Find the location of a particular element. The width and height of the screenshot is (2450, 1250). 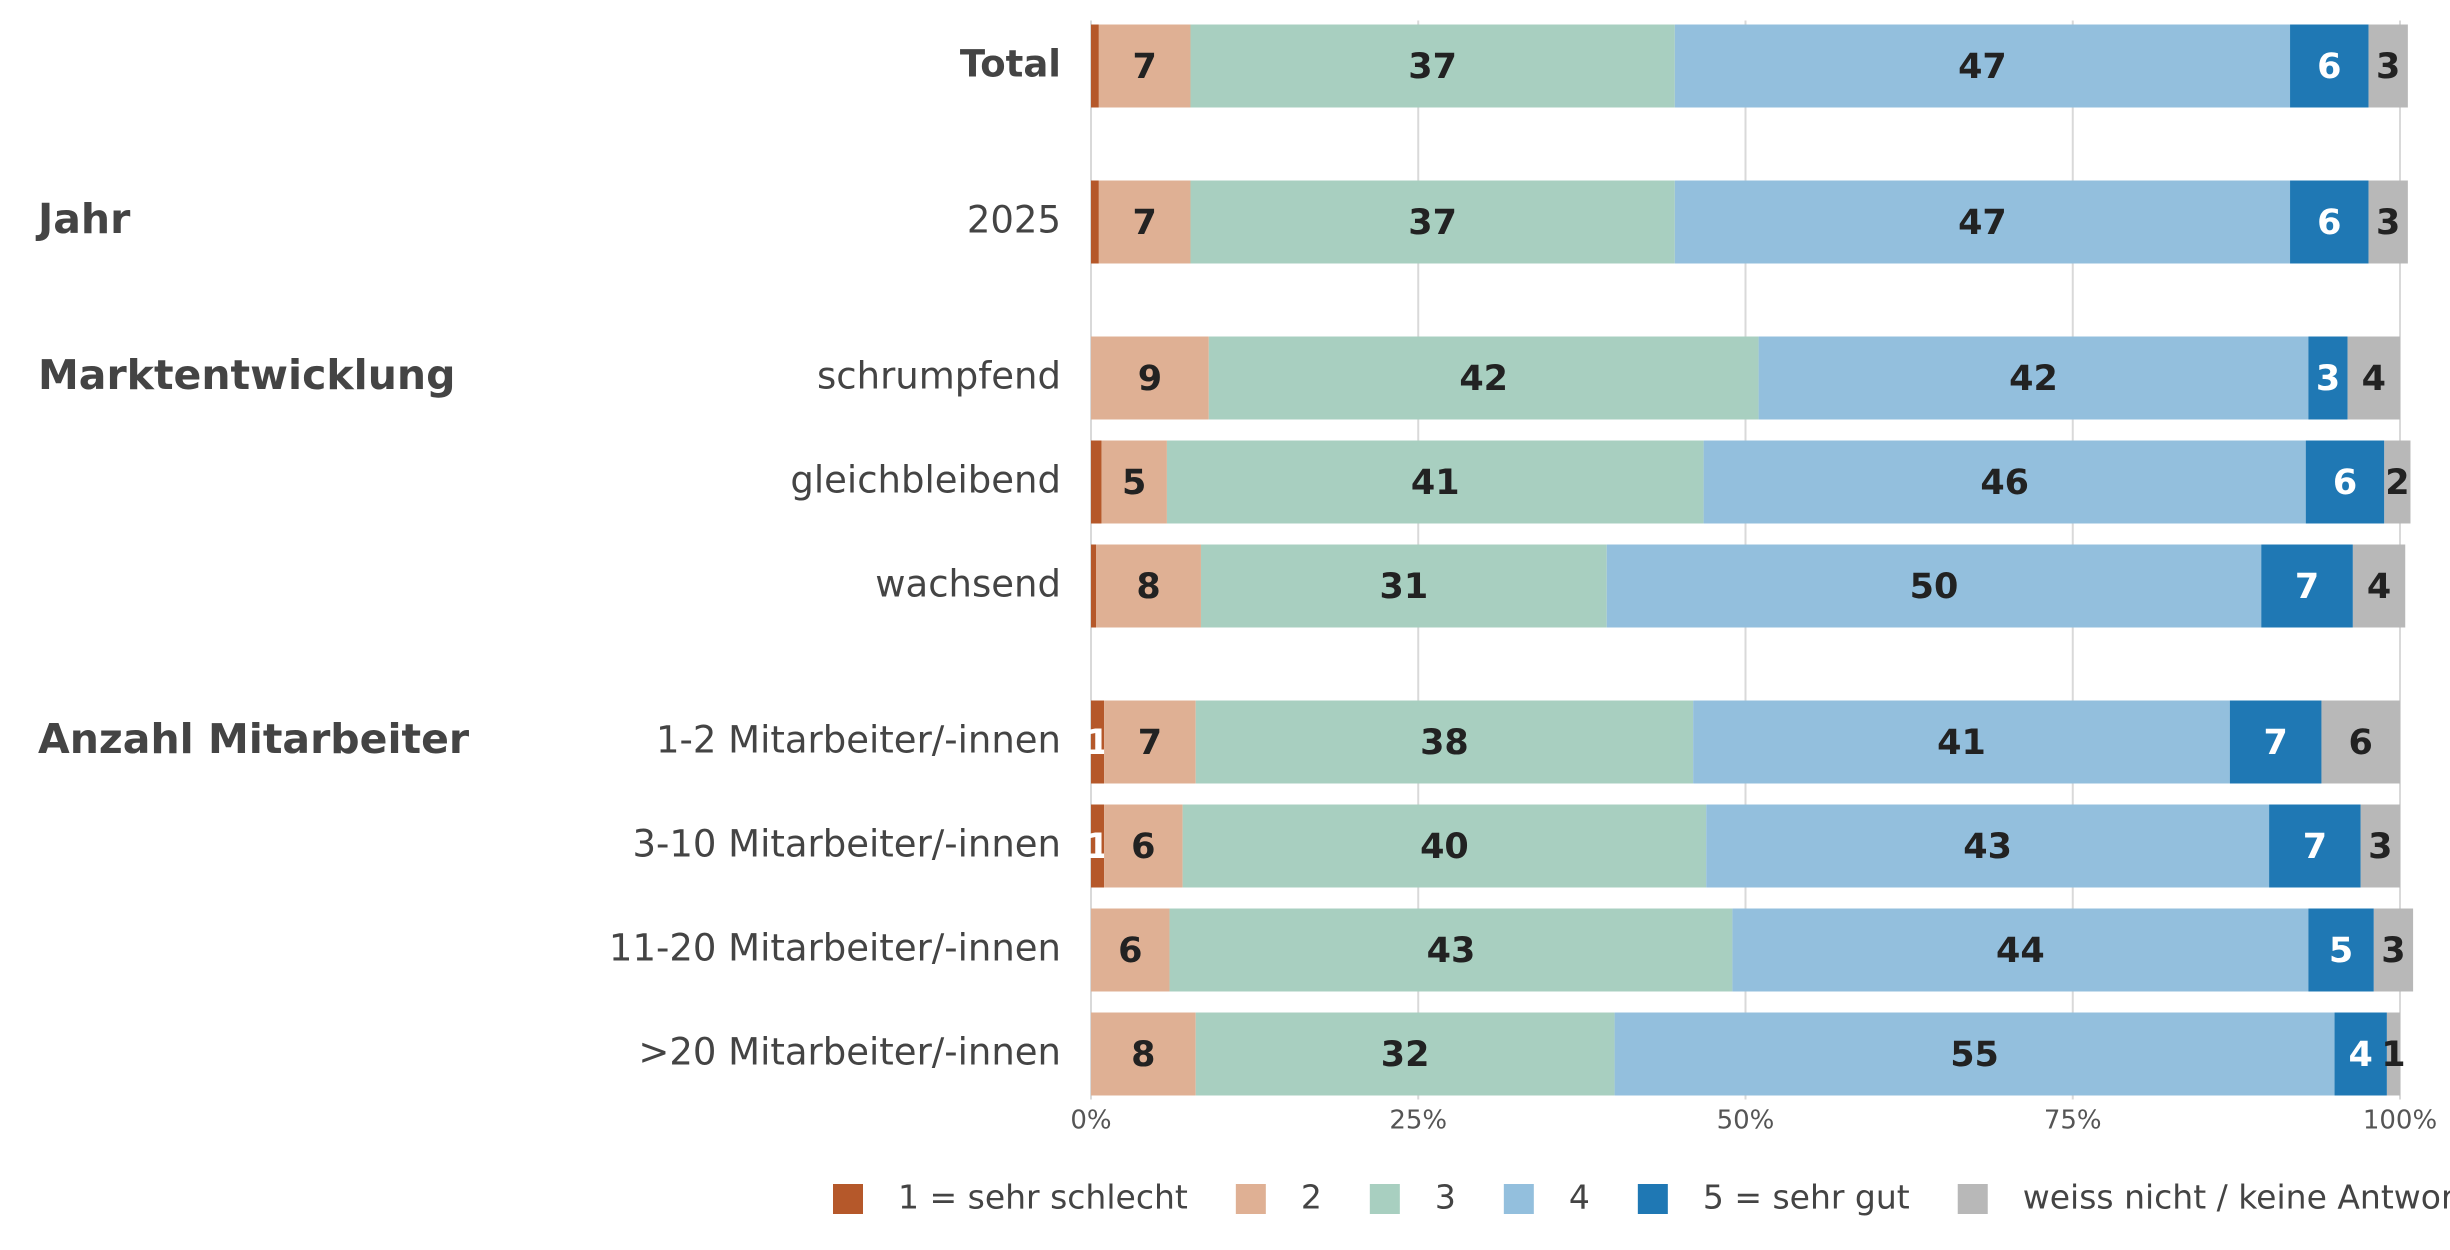

x-tick-label: 75% is located at coordinates (2073, 1121).